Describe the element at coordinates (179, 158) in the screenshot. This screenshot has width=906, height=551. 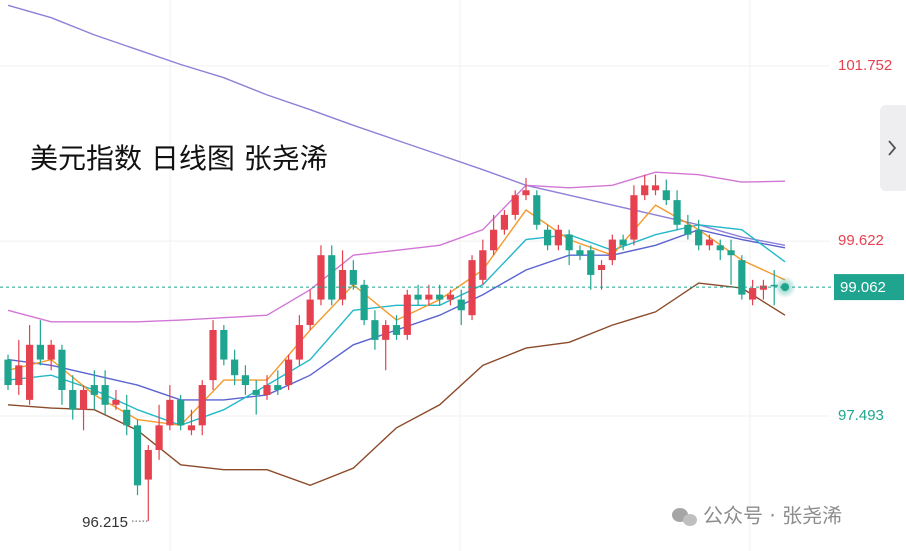
I see `chart-title: 美元指数 日线图 张尧浠` at that location.